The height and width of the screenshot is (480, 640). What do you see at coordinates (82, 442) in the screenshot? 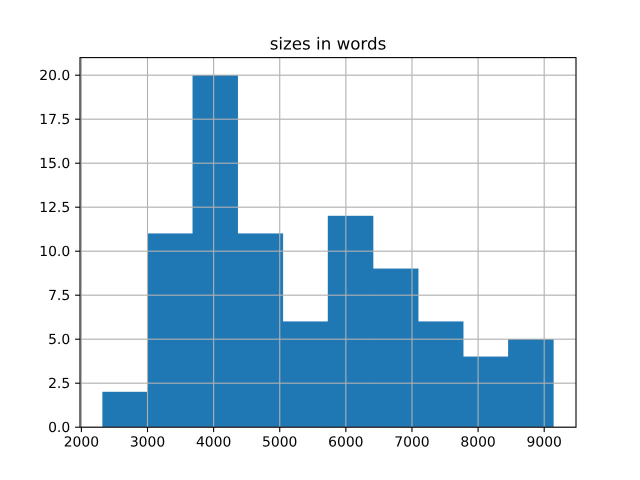
I see `x-tick-label: 2000` at bounding box center [82, 442].